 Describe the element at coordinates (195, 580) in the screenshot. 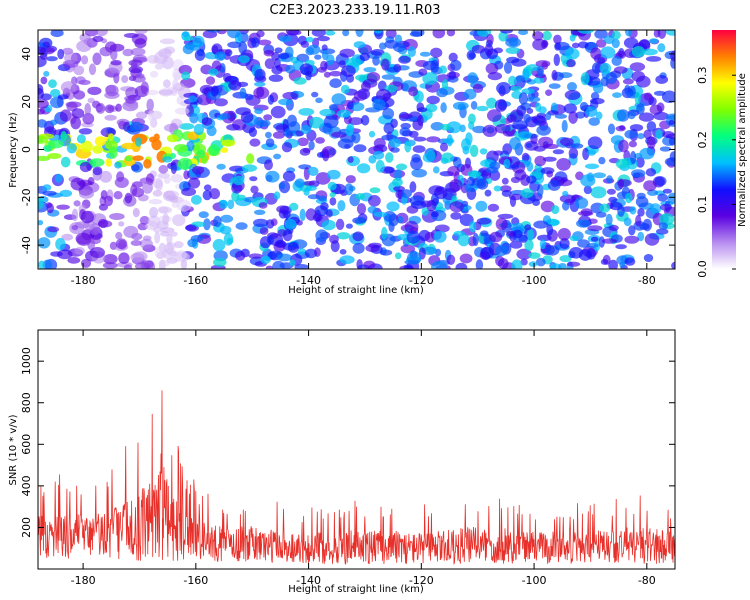

I see `snr-x-tick-label: -160` at that location.